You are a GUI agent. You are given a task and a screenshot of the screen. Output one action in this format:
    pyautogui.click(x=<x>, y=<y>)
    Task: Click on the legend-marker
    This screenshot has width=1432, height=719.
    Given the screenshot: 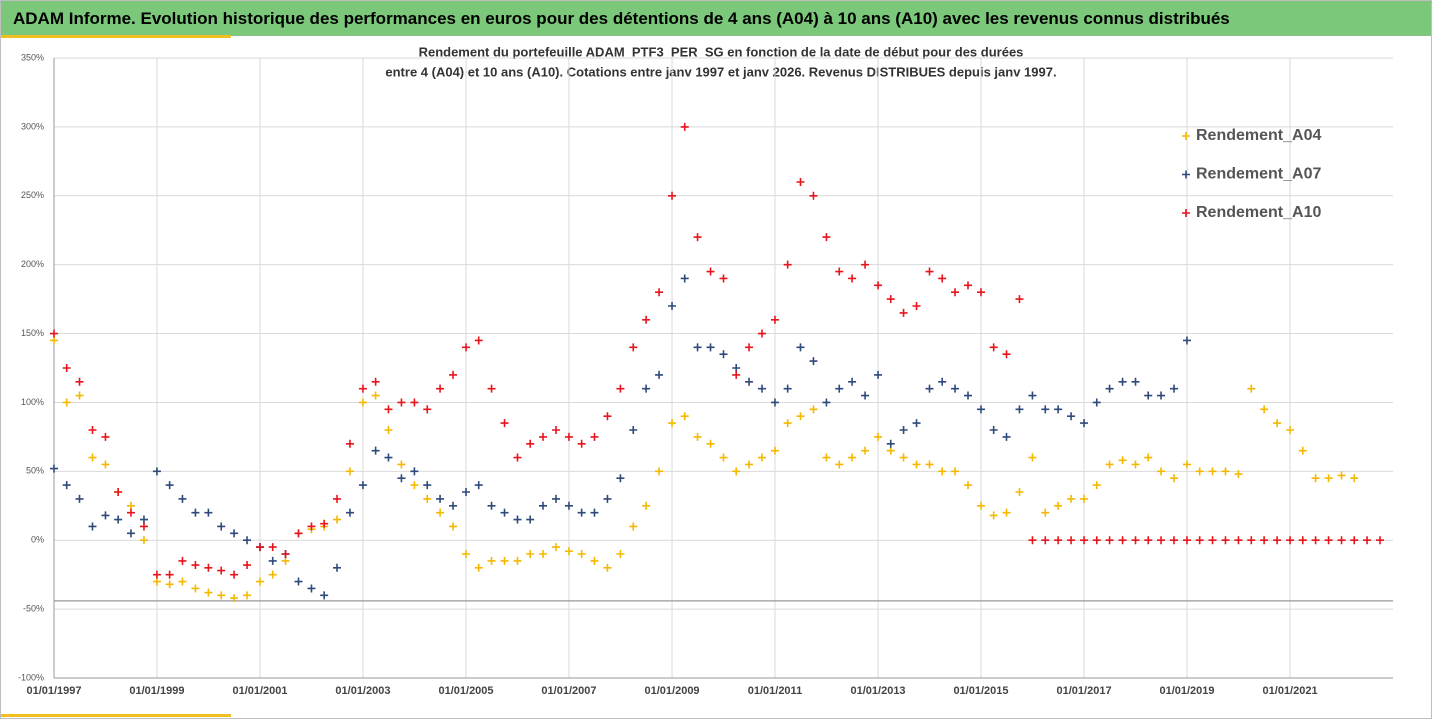 What is the action you would take?
    pyautogui.click(x=1186, y=213)
    